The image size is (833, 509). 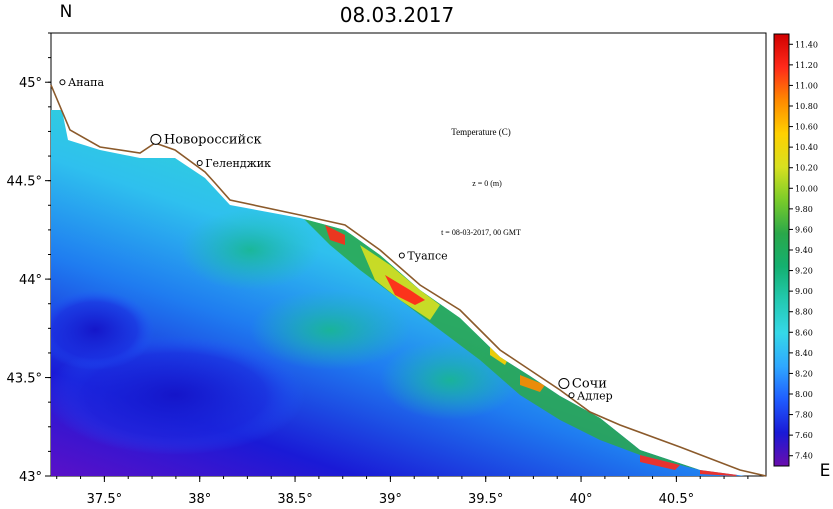 I want to click on longitude-tick-label: 38°, so click(x=199, y=499).